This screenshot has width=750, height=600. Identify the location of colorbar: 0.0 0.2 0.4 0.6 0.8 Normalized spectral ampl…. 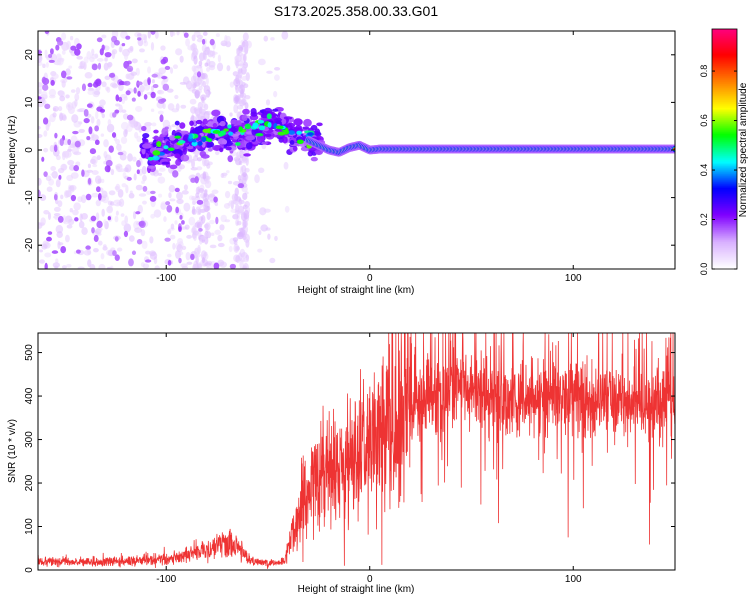
(724, 151).